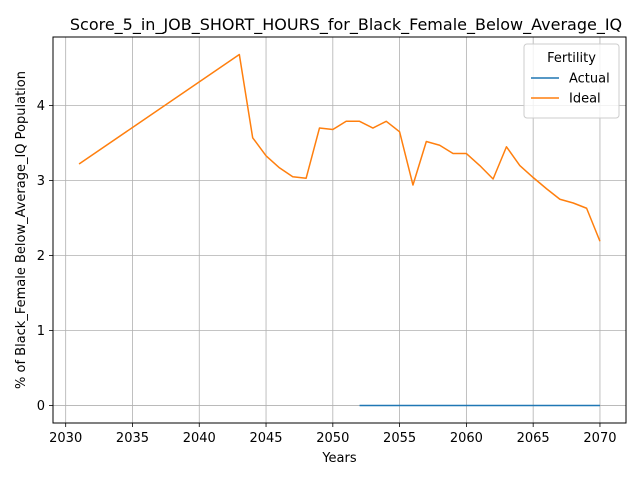 This screenshot has width=640, height=480. Describe the element at coordinates (265, 438) in the screenshot. I see `x-tick-label: 2045` at that location.